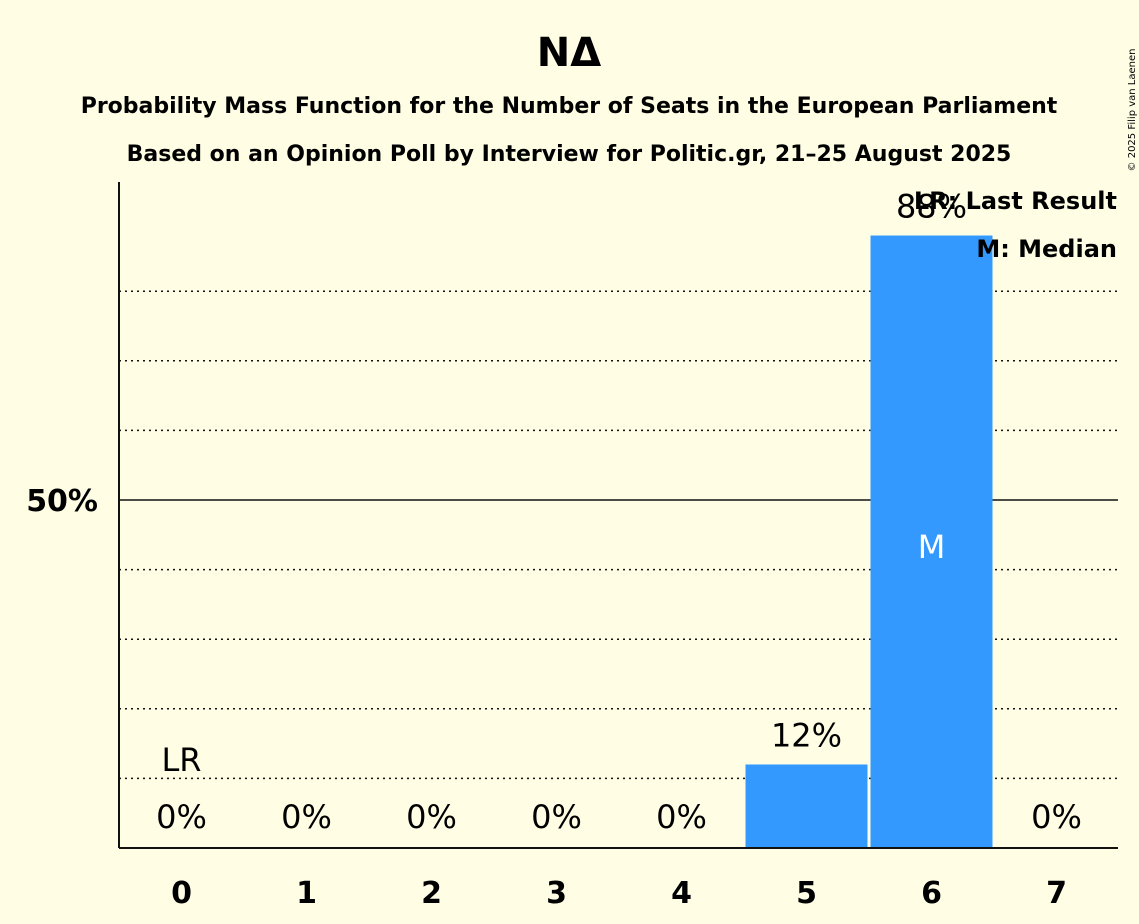 The width and height of the screenshot is (1139, 924). Describe the element at coordinates (1132, 110) in the screenshot. I see `copyright: © 2025 Filip van Laenen` at that location.